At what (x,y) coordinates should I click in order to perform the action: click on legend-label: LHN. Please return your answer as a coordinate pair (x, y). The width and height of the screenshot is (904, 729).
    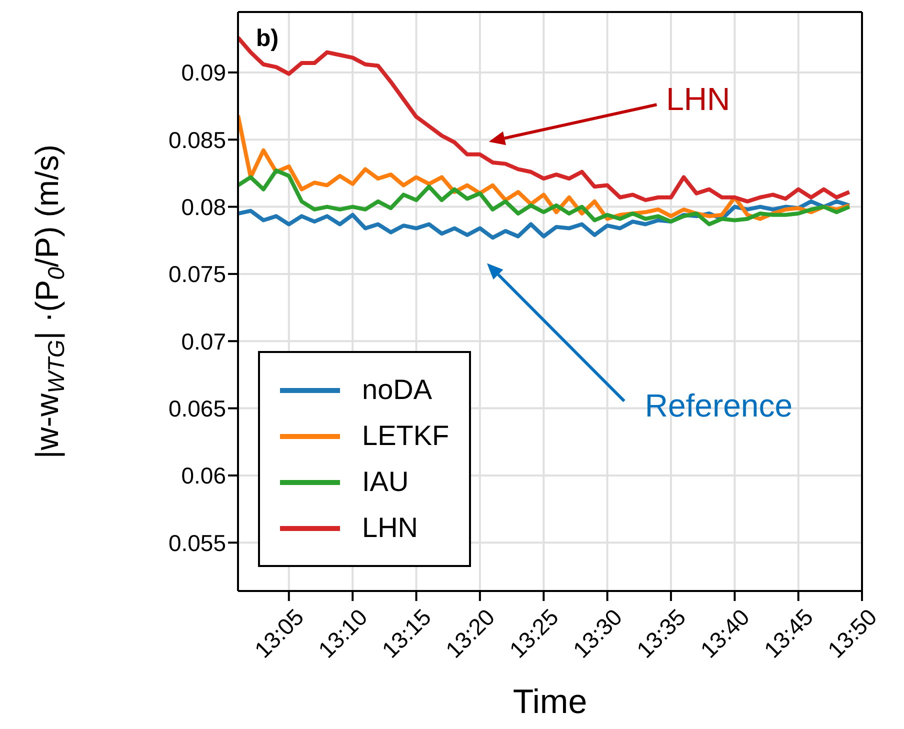
    Looking at the image, I should click on (390, 528).